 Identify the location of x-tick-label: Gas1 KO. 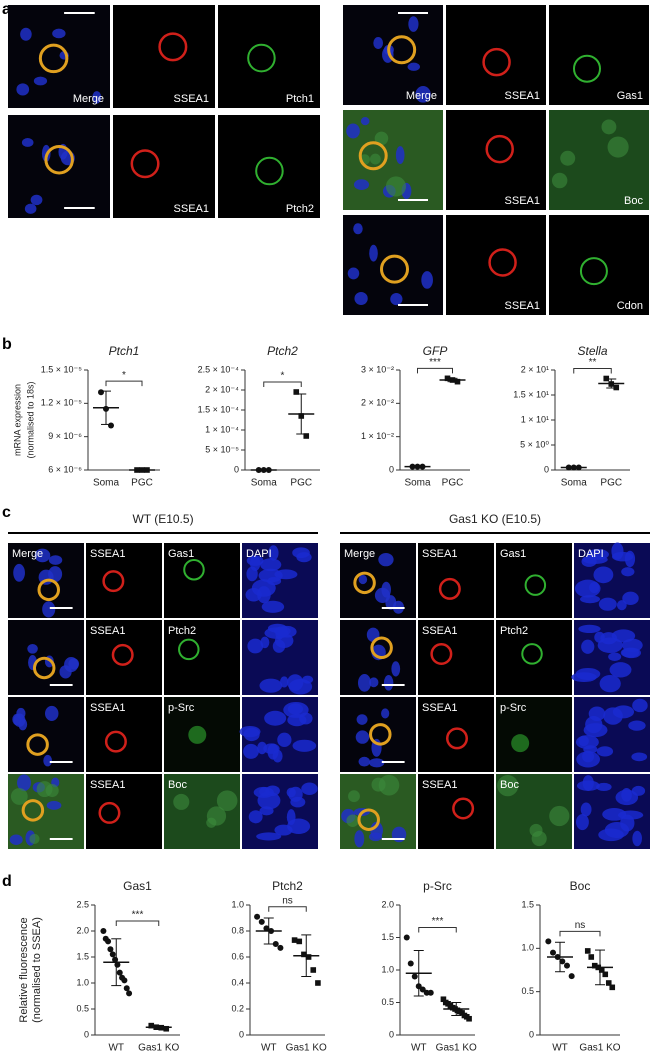
(456, 1048).